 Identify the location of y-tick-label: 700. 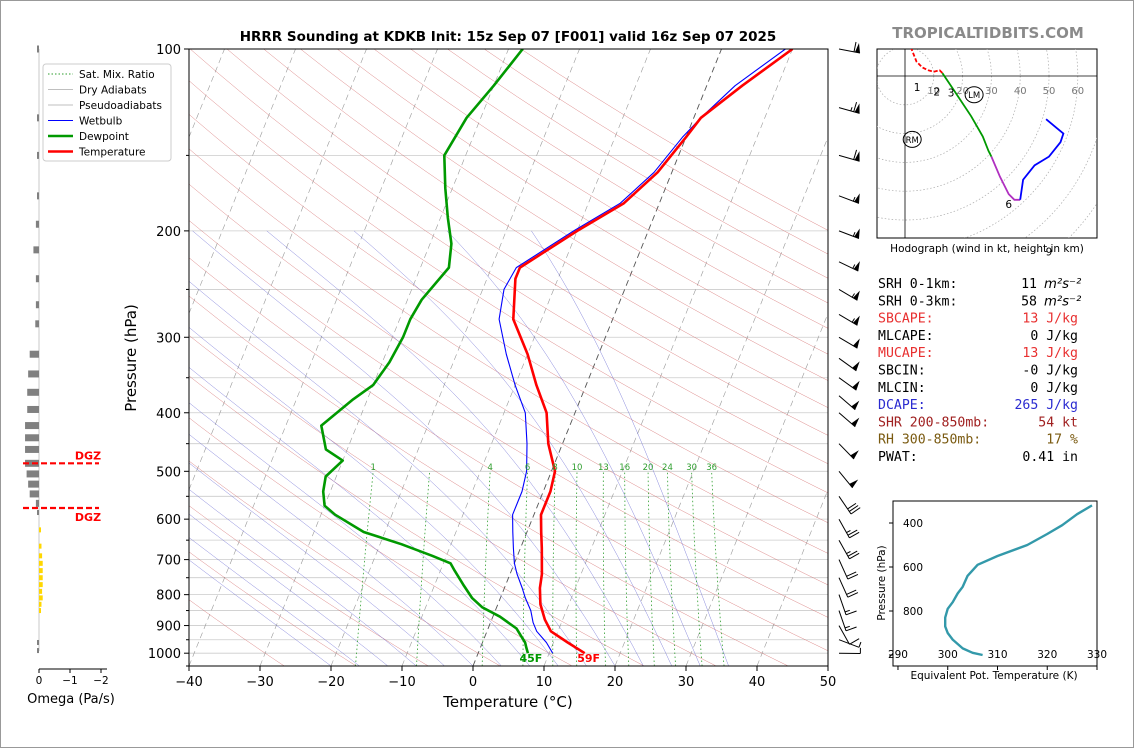
(168, 561).